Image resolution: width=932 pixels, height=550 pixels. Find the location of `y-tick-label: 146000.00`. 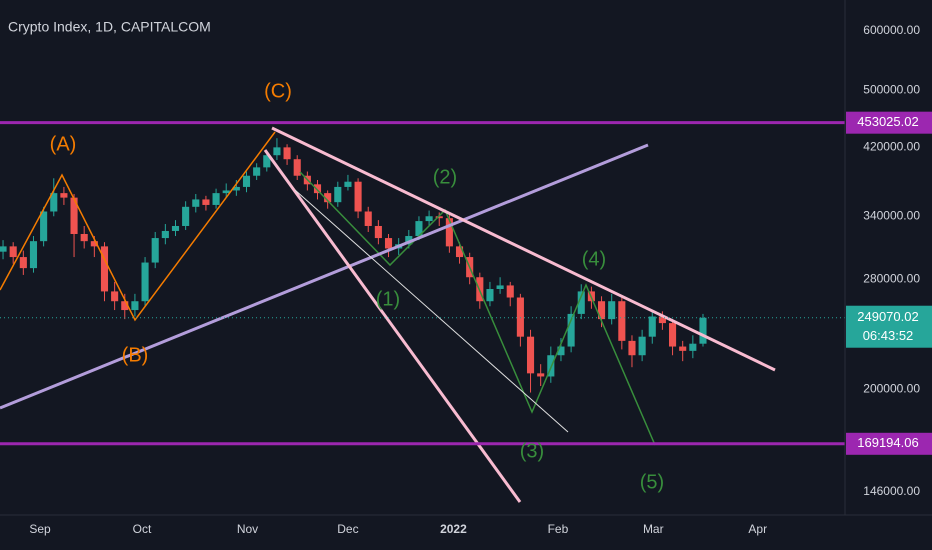

y-tick-label: 146000.00 is located at coordinates (891, 491).